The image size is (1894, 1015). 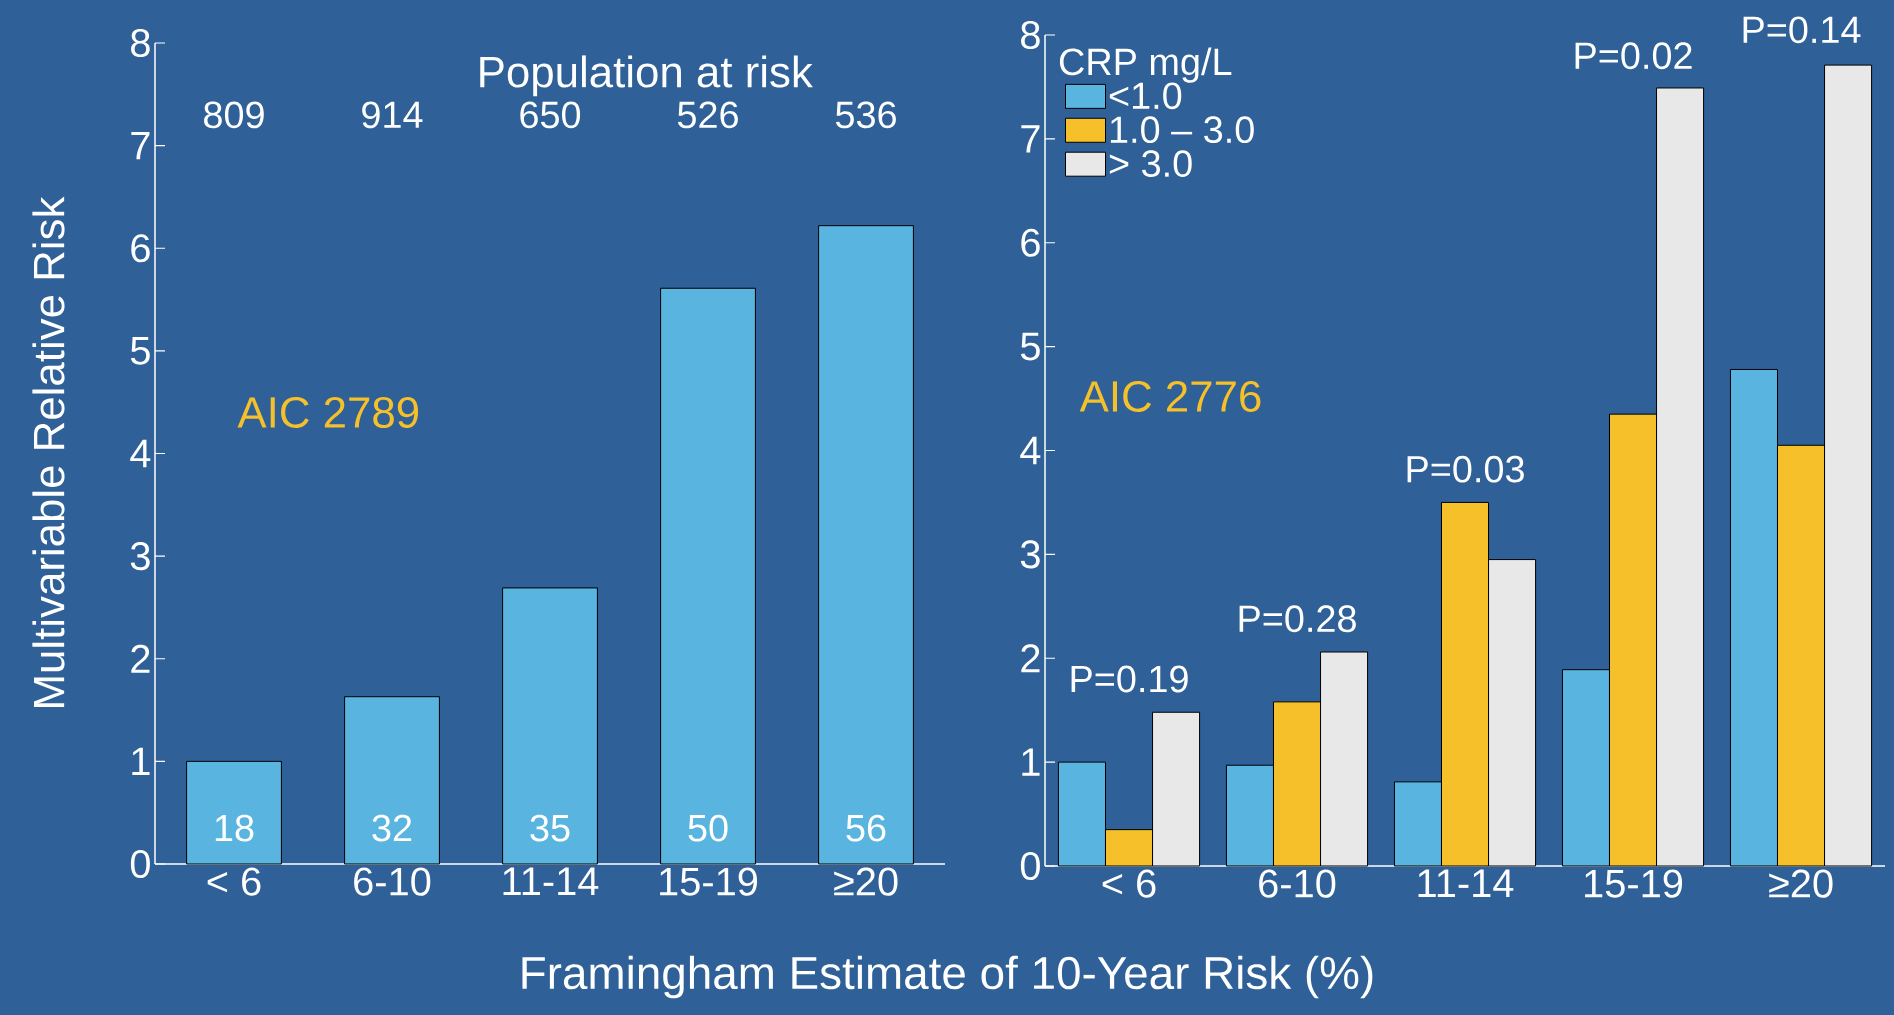 What do you see at coordinates (48, 451) in the screenshot?
I see `y-axis-title: Multivariable Relative Risk` at bounding box center [48, 451].